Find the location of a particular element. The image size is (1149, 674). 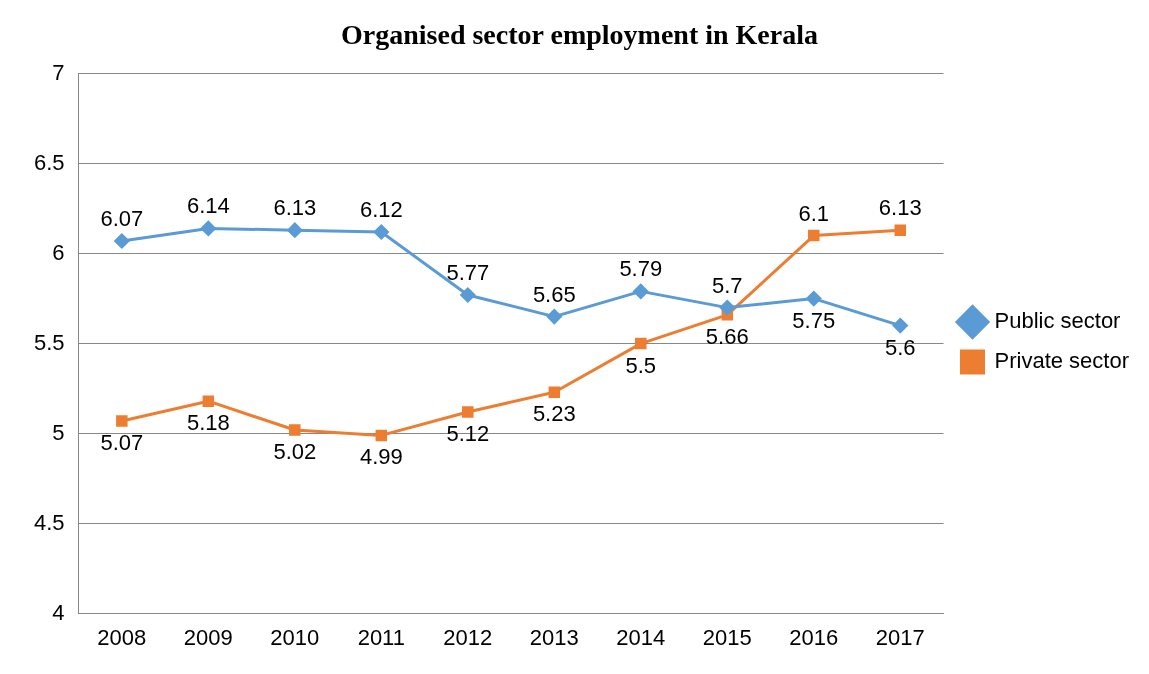

data-label: 6.14 is located at coordinates (208, 206).